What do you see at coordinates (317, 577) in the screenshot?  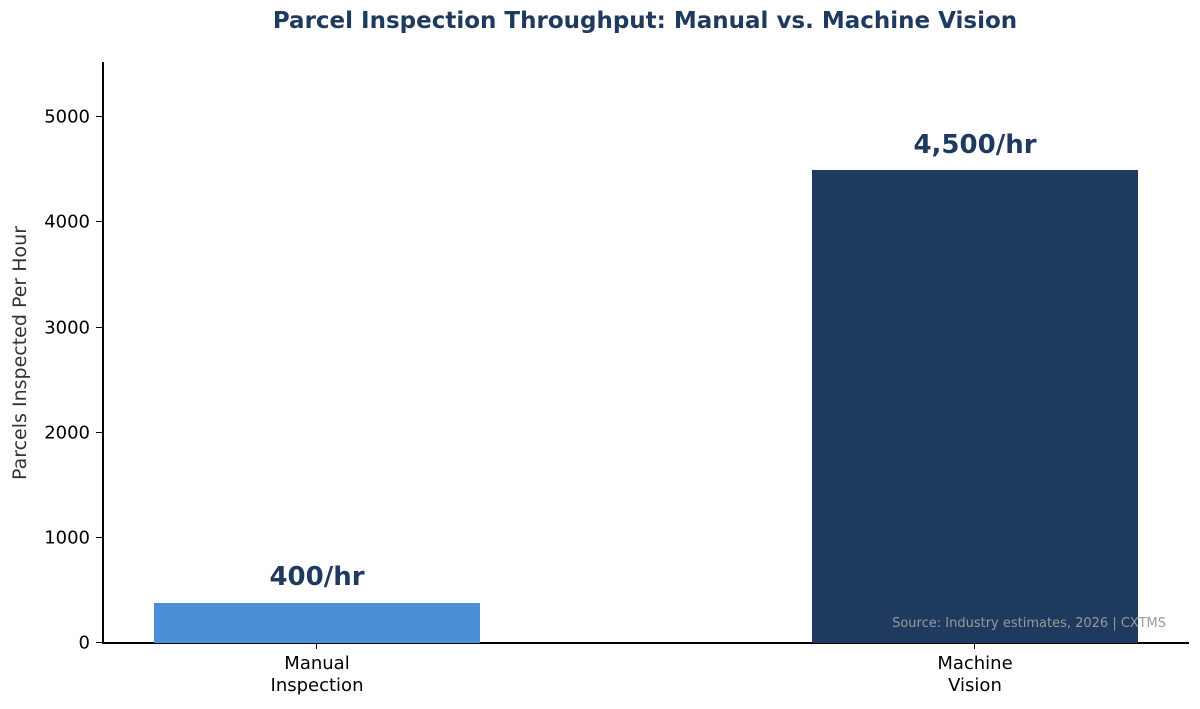 I see `bar-value-label-manual: 400/hr` at bounding box center [317, 577].